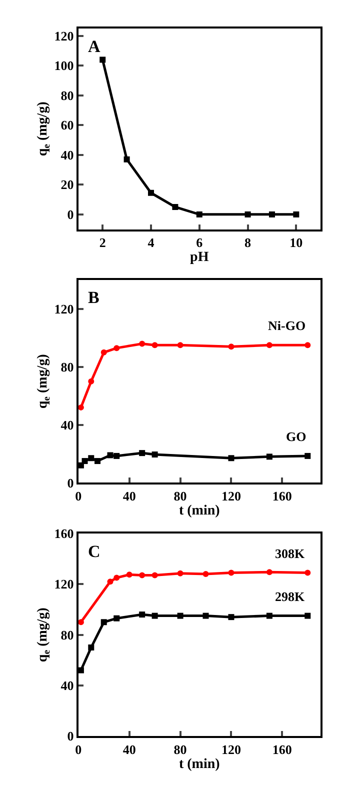 The image size is (350, 802). Describe the element at coordinates (290, 596) in the screenshot. I see `series-label: 298K` at that location.